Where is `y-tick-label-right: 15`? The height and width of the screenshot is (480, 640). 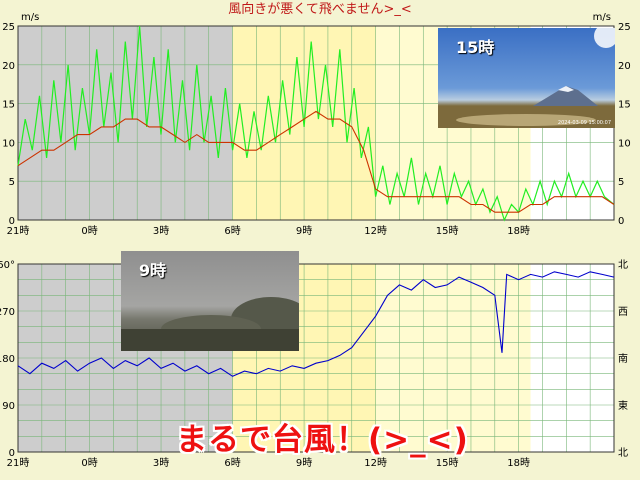 y-tick-label-right: 15 is located at coordinates (624, 105).